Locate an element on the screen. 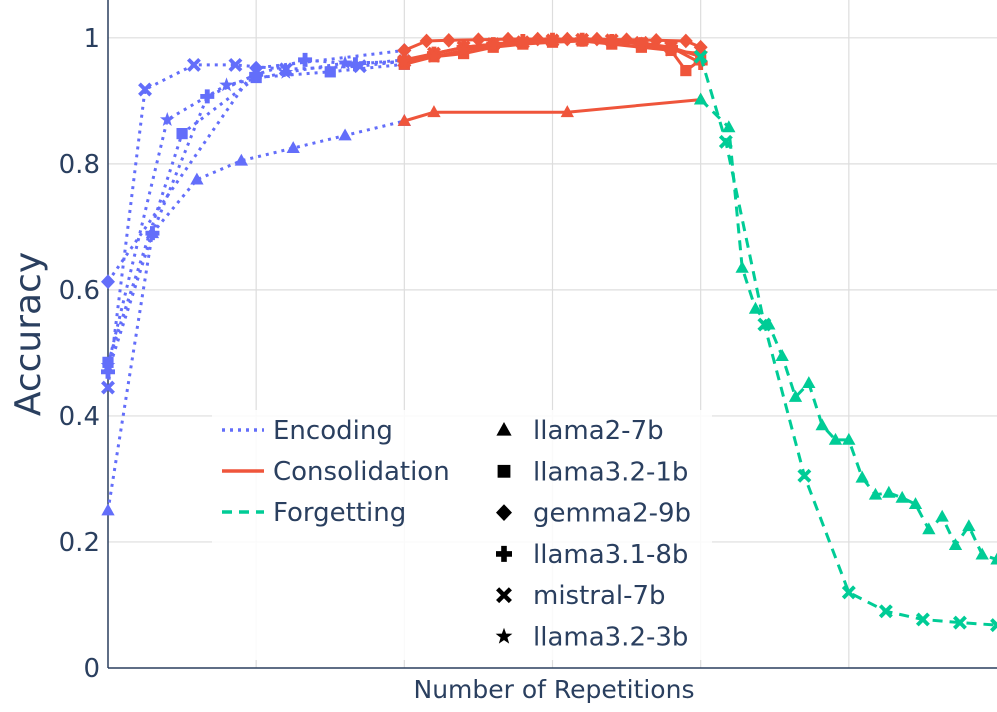 The width and height of the screenshot is (997, 712). y-tick-label: 0.2 is located at coordinates (79, 543).